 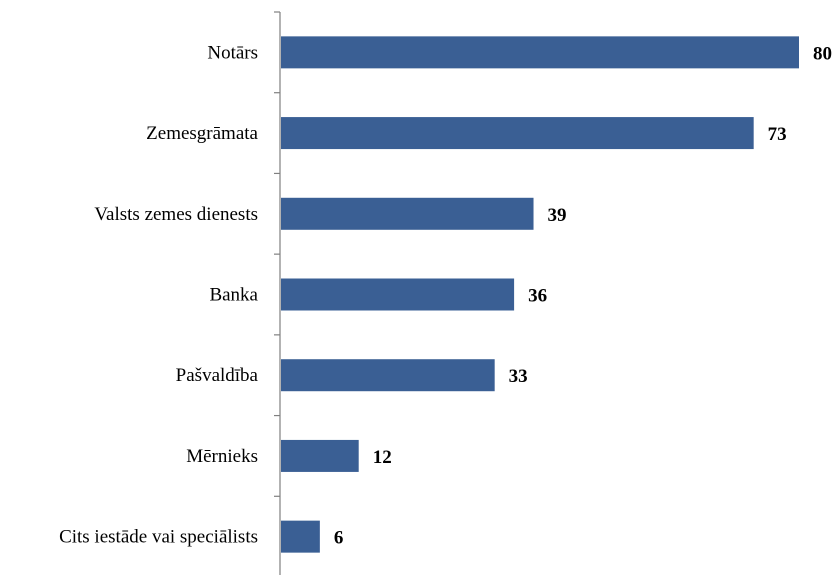 I want to click on category-label: Valsts zemes dienests, so click(x=176, y=214).